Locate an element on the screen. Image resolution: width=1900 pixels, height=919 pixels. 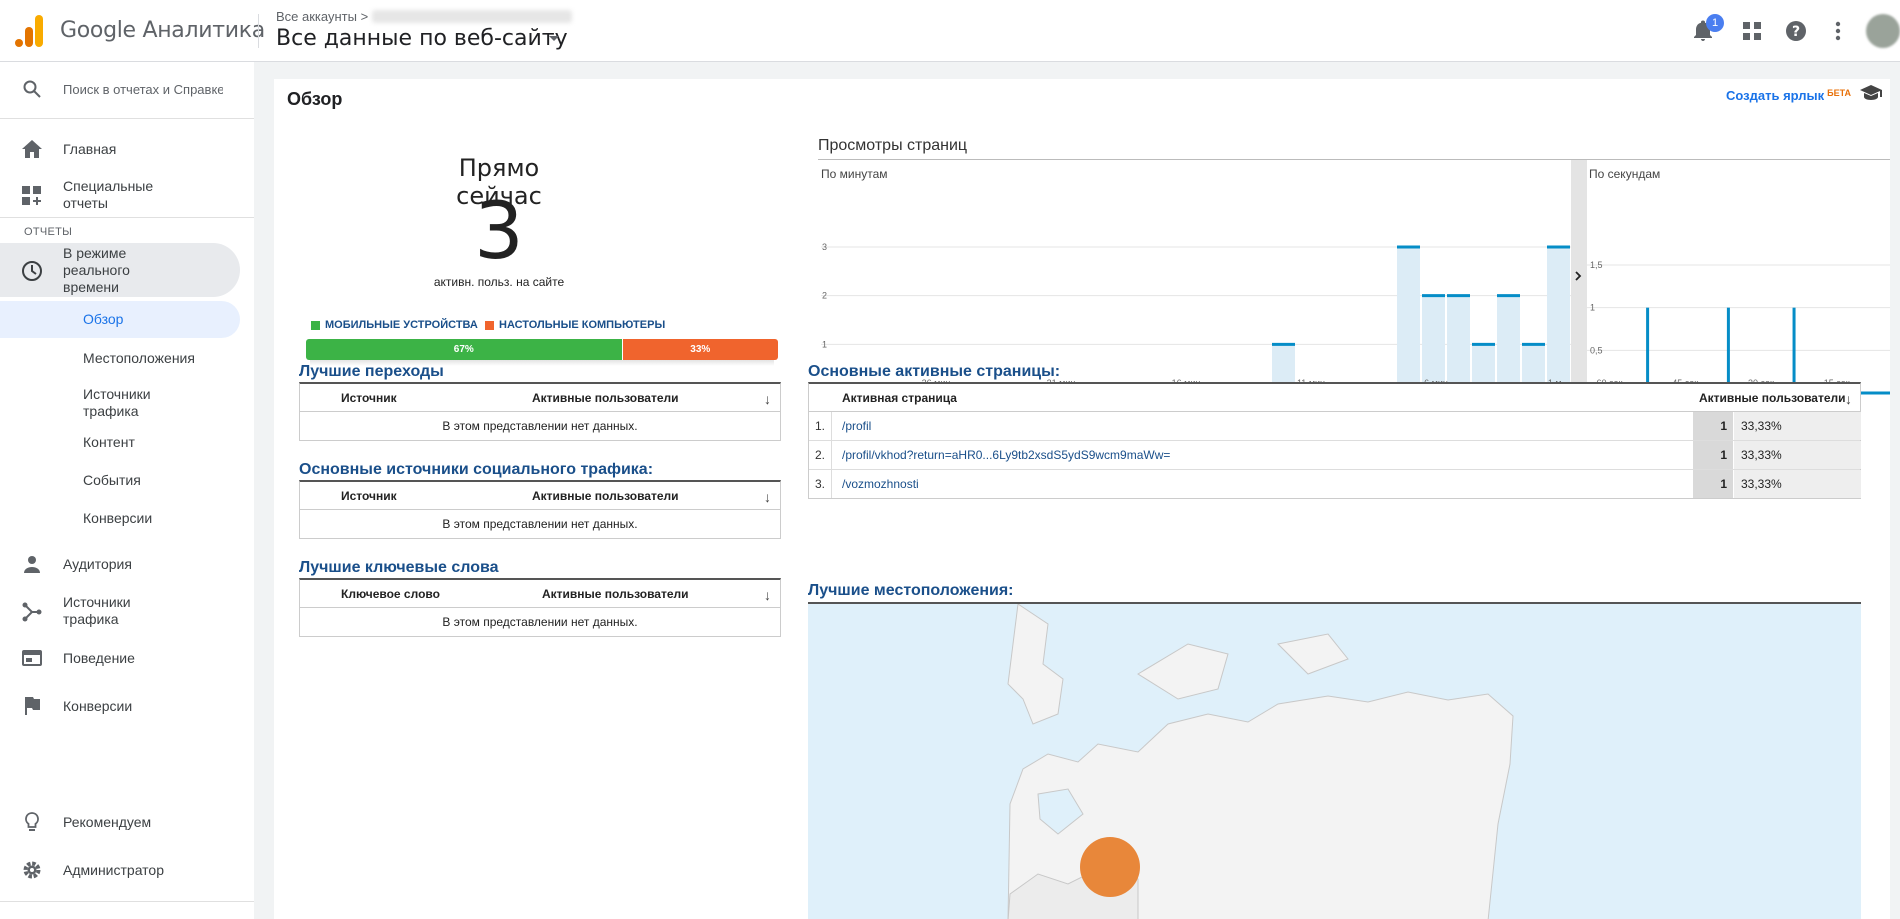
brand-name: Google Аналитика is located at coordinates (162, 30).